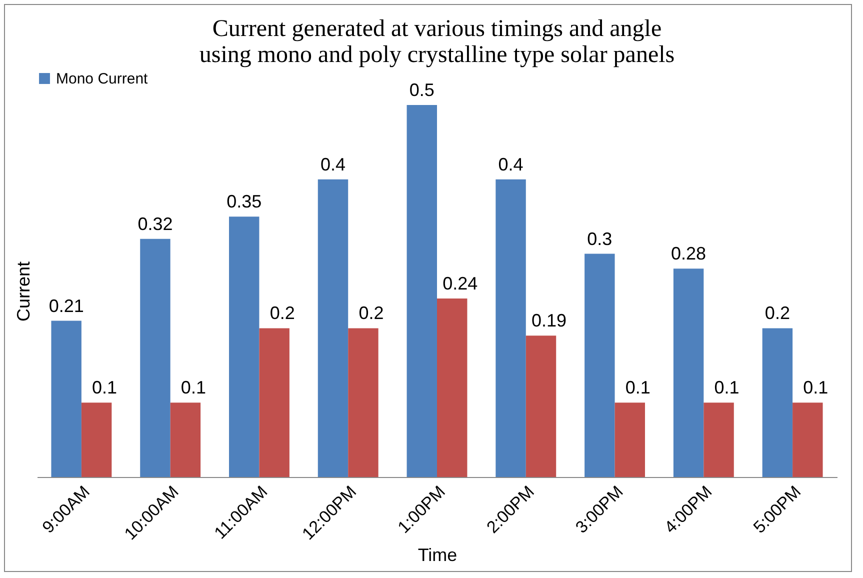  Describe the element at coordinates (66, 306) in the screenshot. I see `data-label: 0.21` at that location.